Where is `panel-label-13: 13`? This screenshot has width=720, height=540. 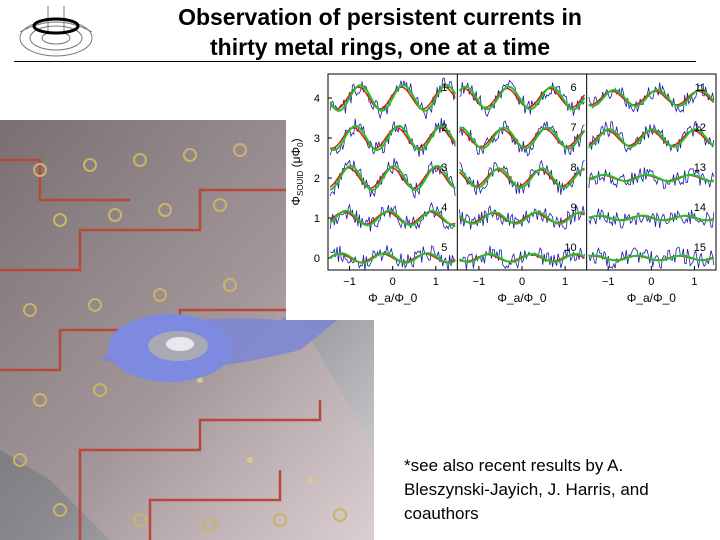
panel-label-13: 13 is located at coordinates (700, 168).